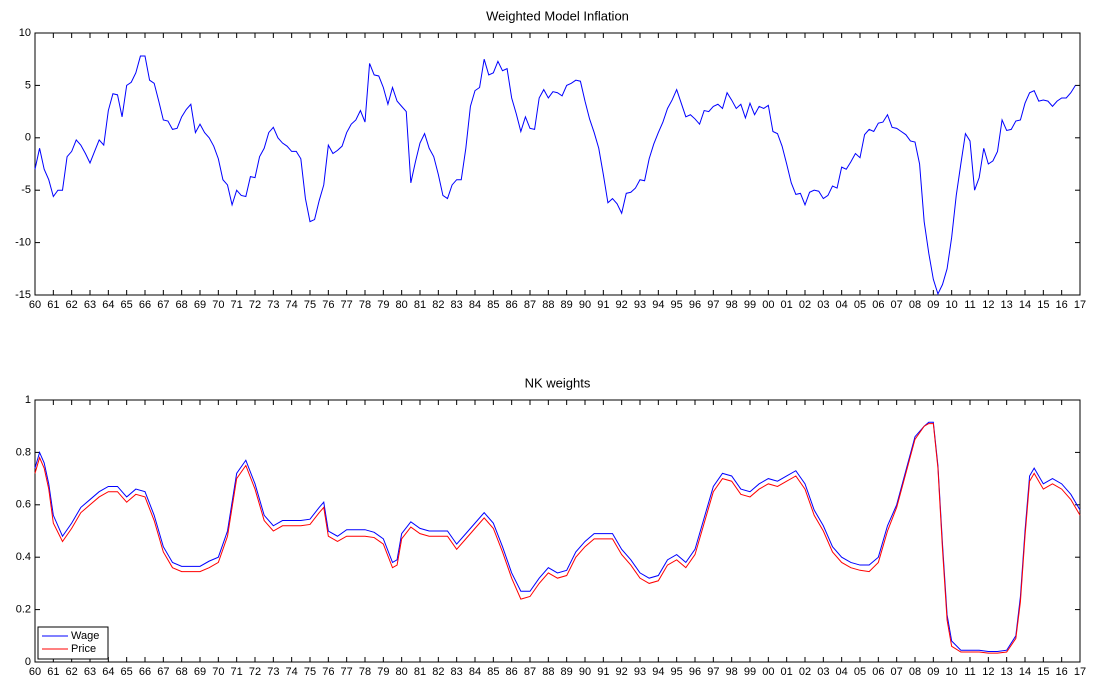 The height and width of the screenshot is (687, 1096). I want to click on y-tick-label: 10, so click(25, 33).